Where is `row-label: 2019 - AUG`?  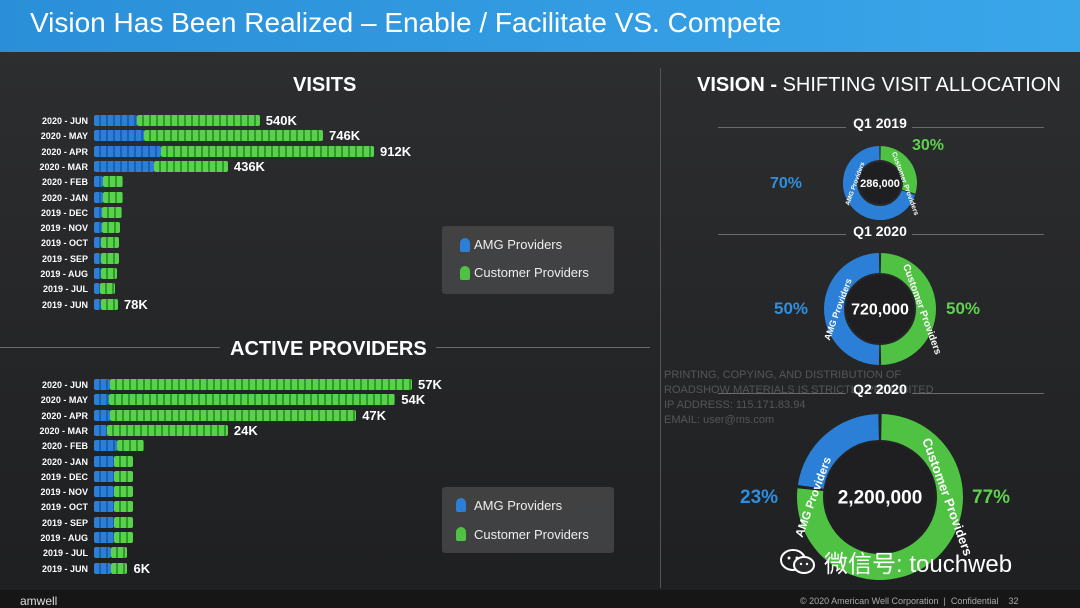
row-label: 2019 - AUG is located at coordinates (64, 274).